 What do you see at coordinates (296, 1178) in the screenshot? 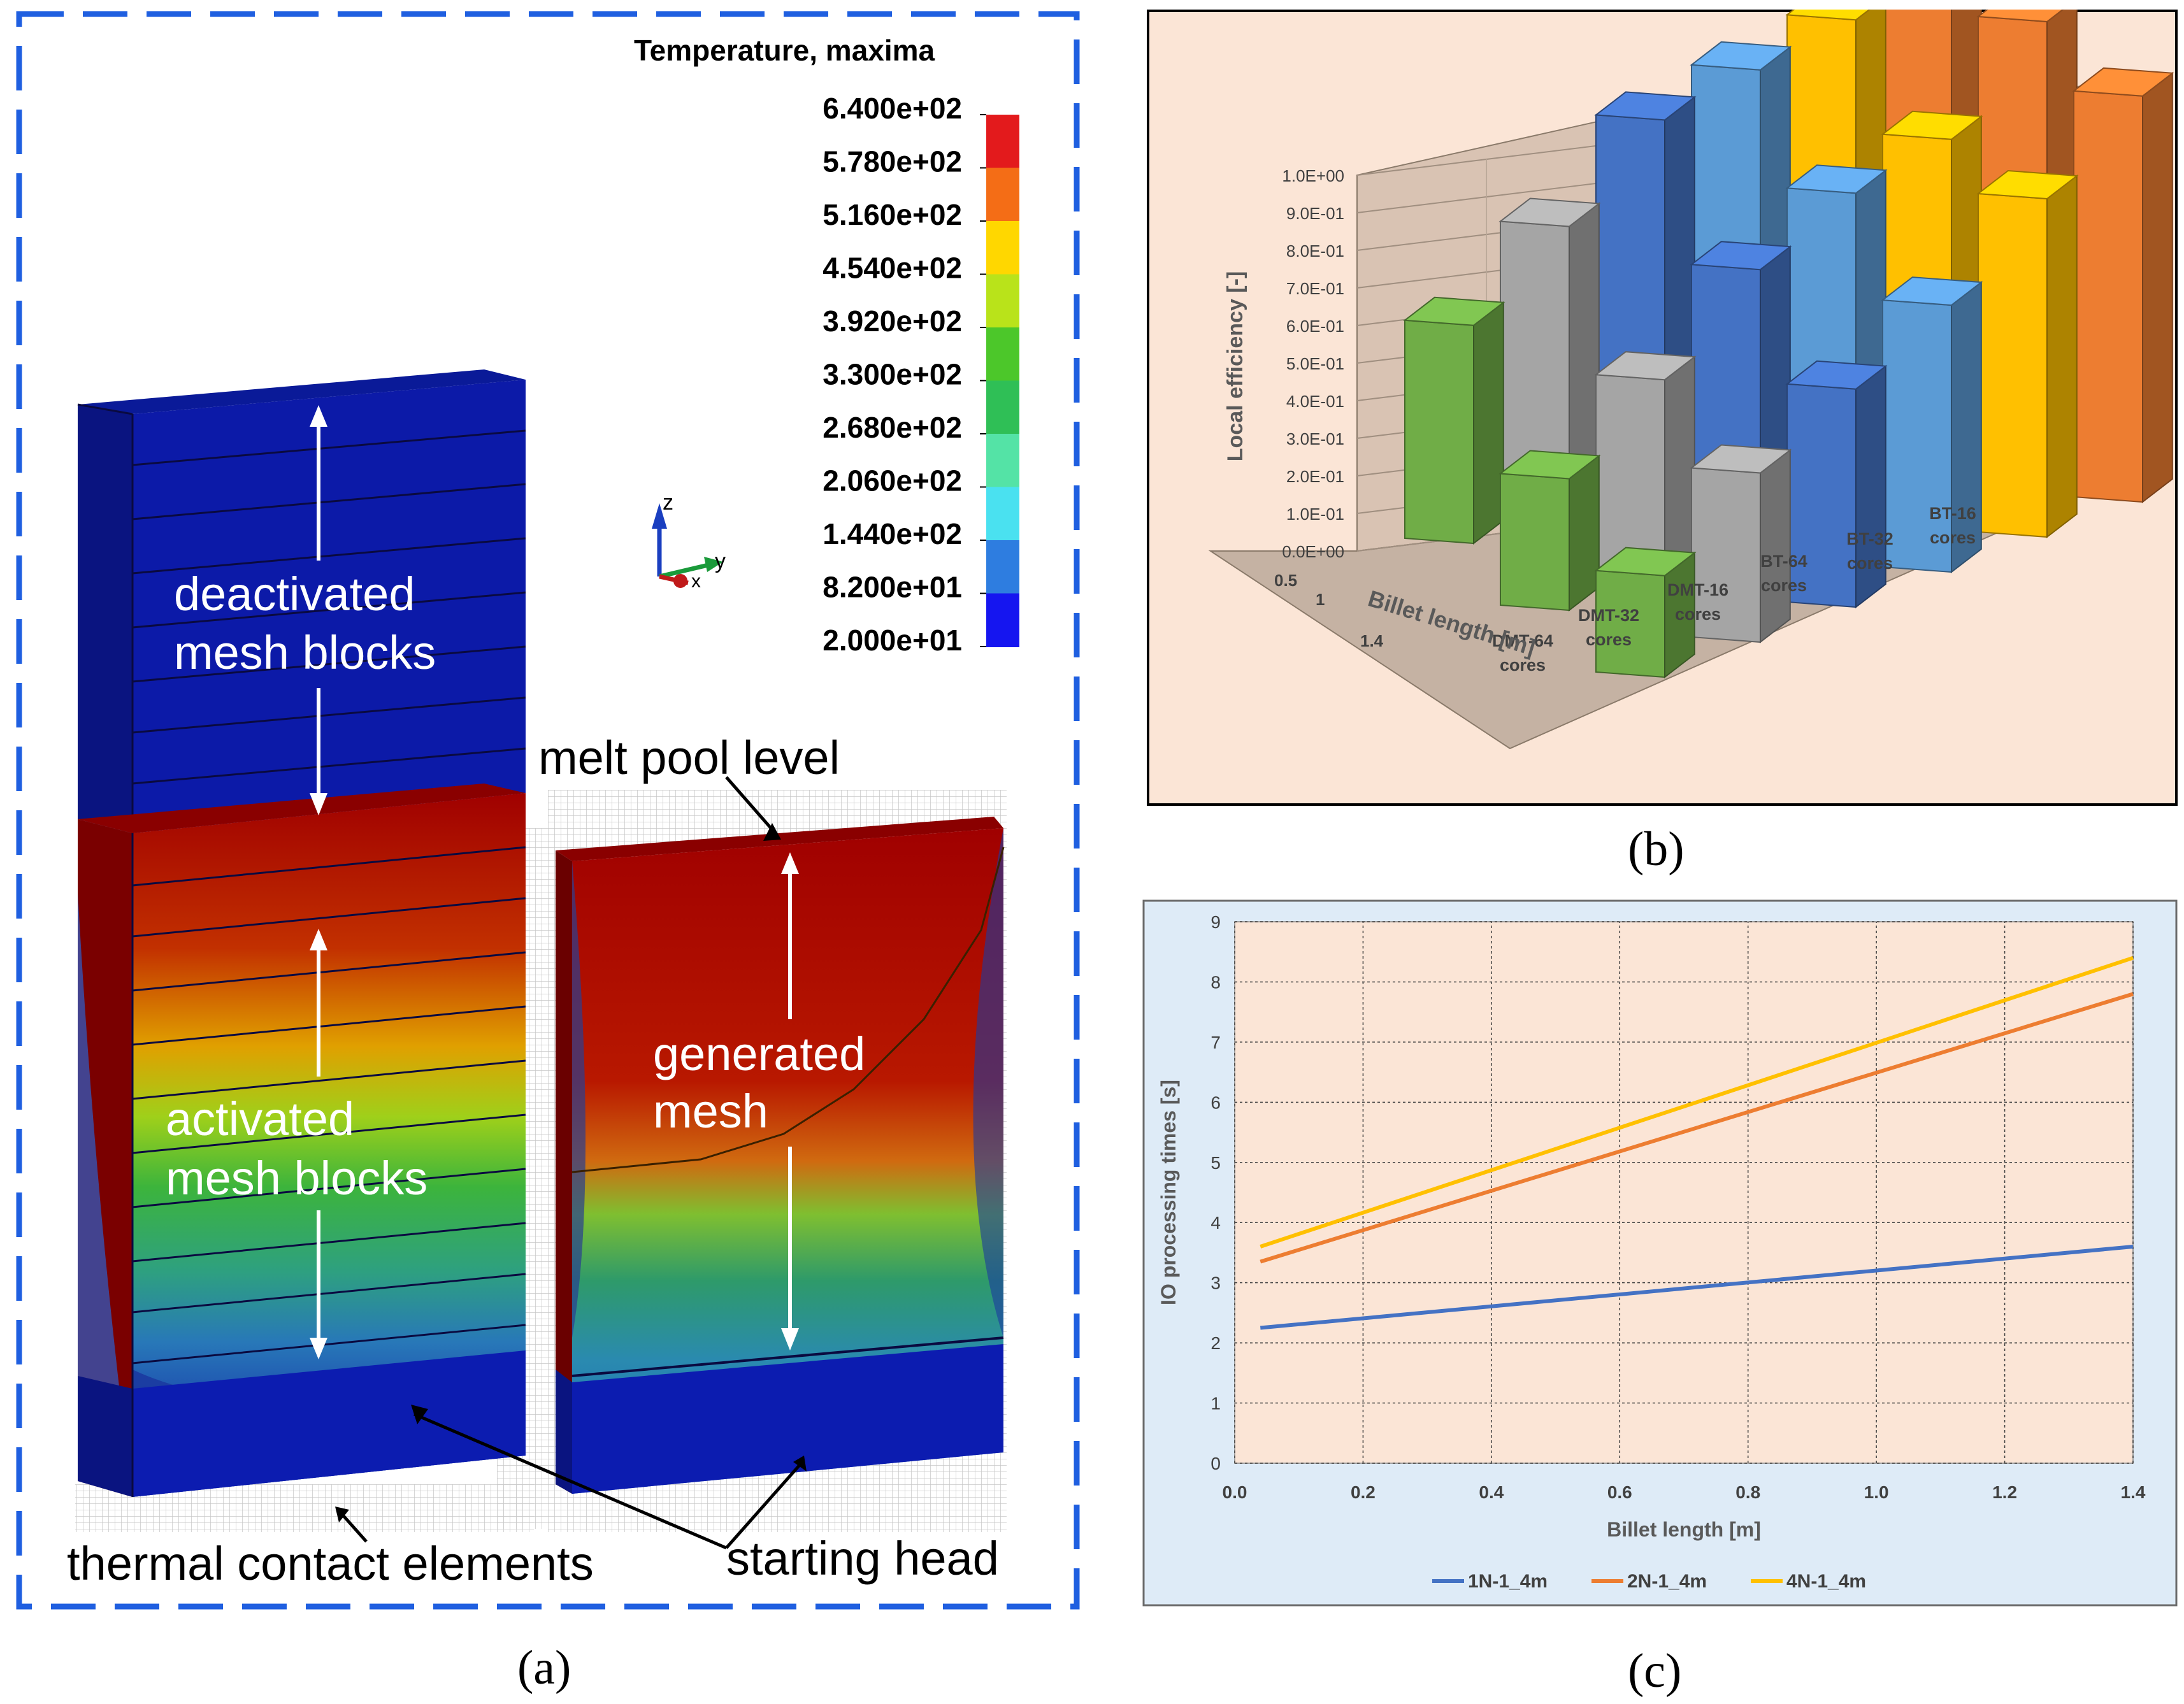
I see `label-activated-2: mesh blocks` at bounding box center [296, 1178].